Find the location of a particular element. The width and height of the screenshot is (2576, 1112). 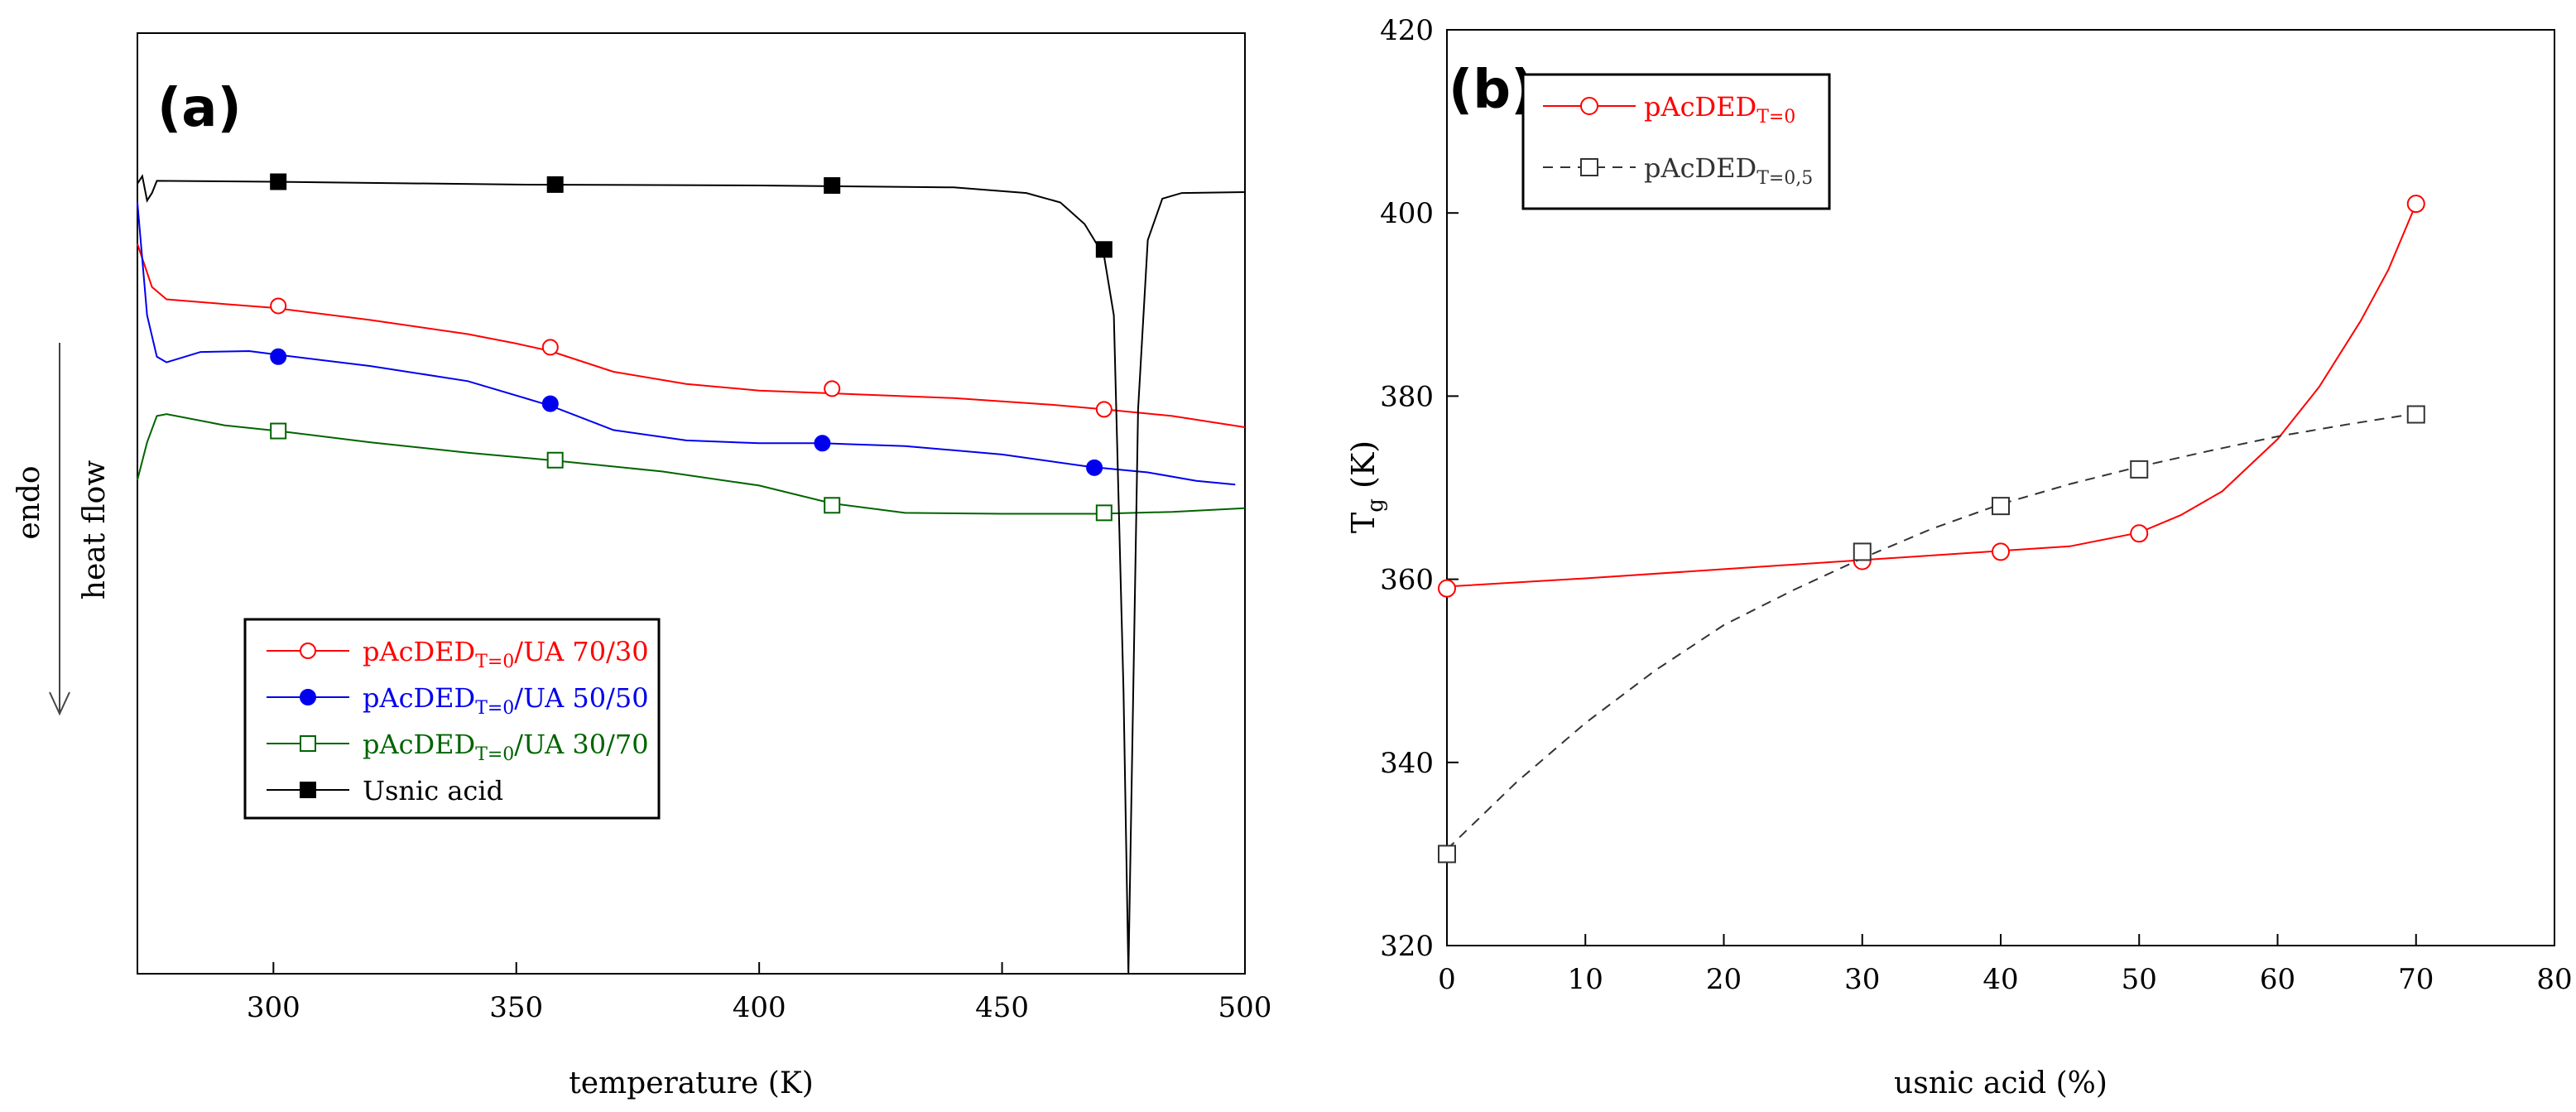

panel-label-a: (a) is located at coordinates (199, 108).